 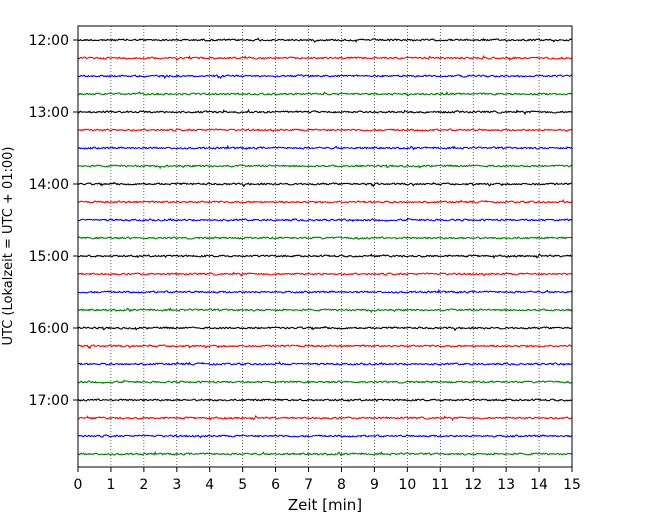 What do you see at coordinates (143, 485) in the screenshot?
I see `x-tick-label-2: 2` at bounding box center [143, 485].